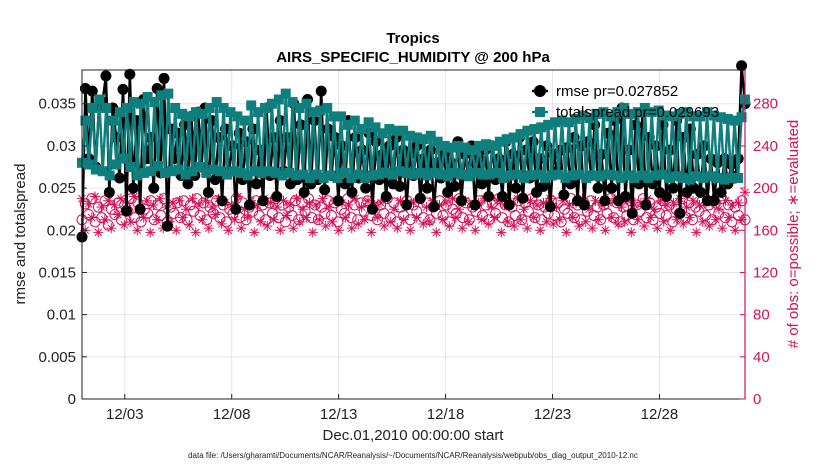 The width and height of the screenshot is (830, 470). I want to click on x-tick-label: 12/28, so click(660, 414).